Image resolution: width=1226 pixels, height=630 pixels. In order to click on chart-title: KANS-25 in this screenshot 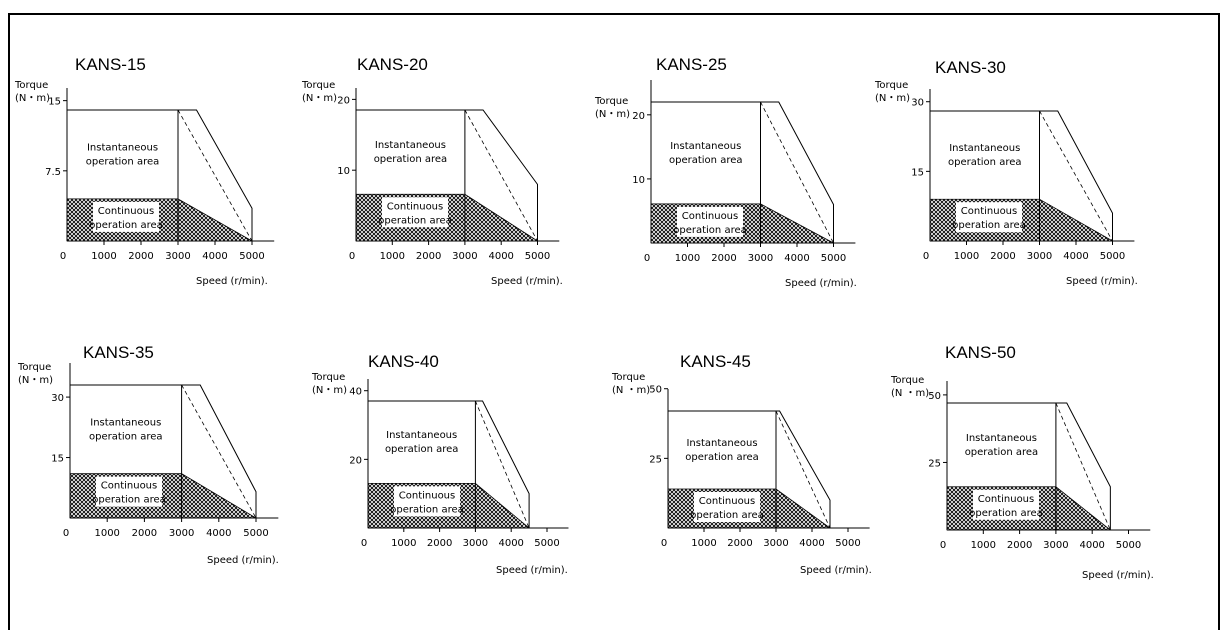, I will do `click(691, 64)`.